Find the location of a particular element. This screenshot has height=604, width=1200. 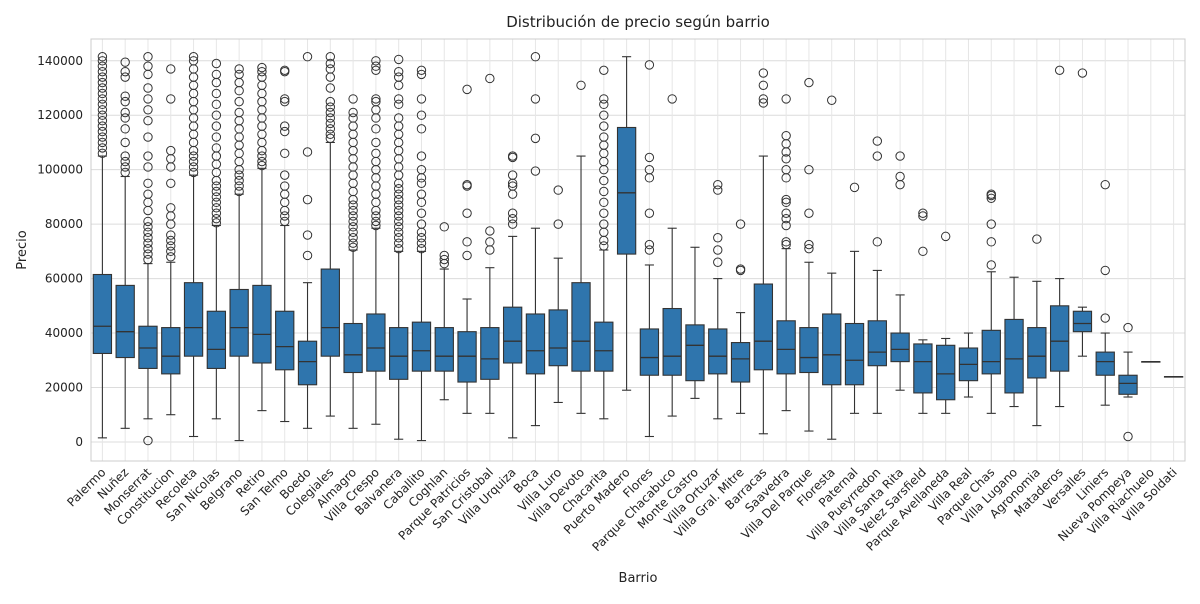

box-villa-crespo is located at coordinates (376, 240).